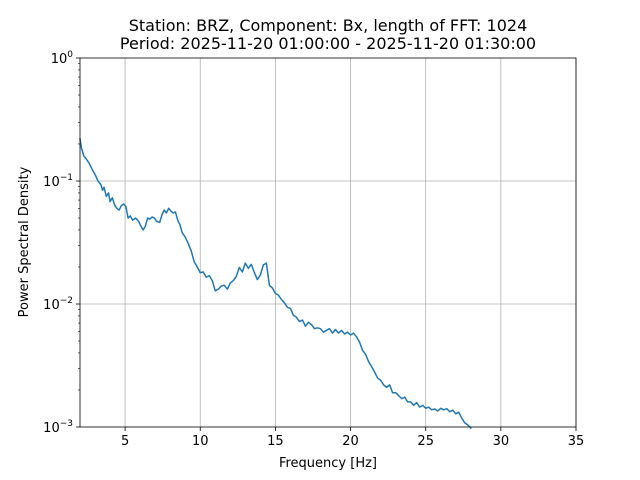  What do you see at coordinates (350, 441) in the screenshot?
I see `x-tick-label: 20` at bounding box center [350, 441].